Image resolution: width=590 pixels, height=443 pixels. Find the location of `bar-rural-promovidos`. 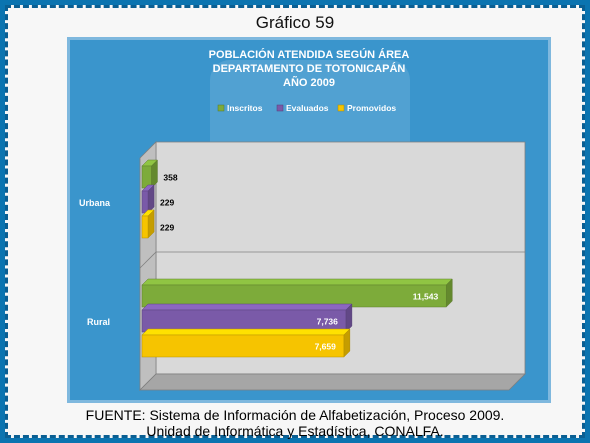

bar-rural-promovidos is located at coordinates (246, 343).